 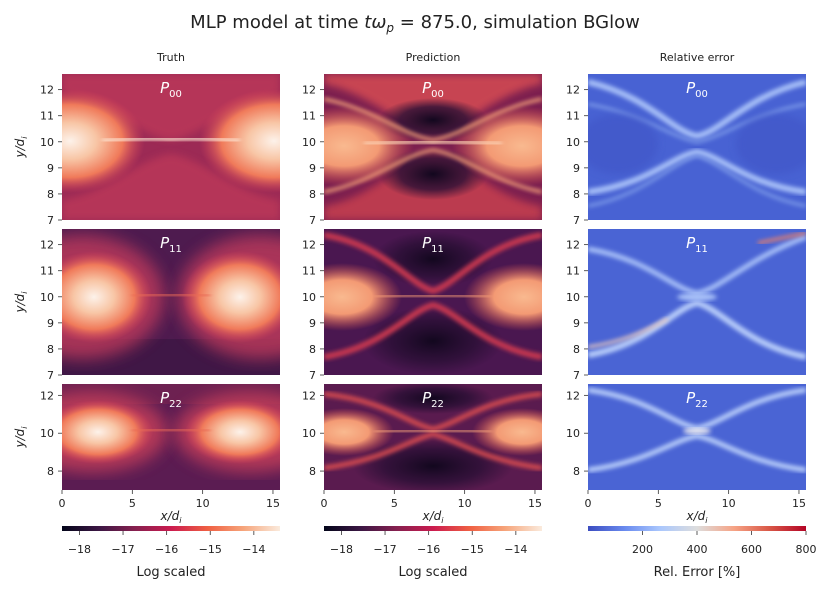 I want to click on column-title-truth: Truth, so click(x=170, y=57).